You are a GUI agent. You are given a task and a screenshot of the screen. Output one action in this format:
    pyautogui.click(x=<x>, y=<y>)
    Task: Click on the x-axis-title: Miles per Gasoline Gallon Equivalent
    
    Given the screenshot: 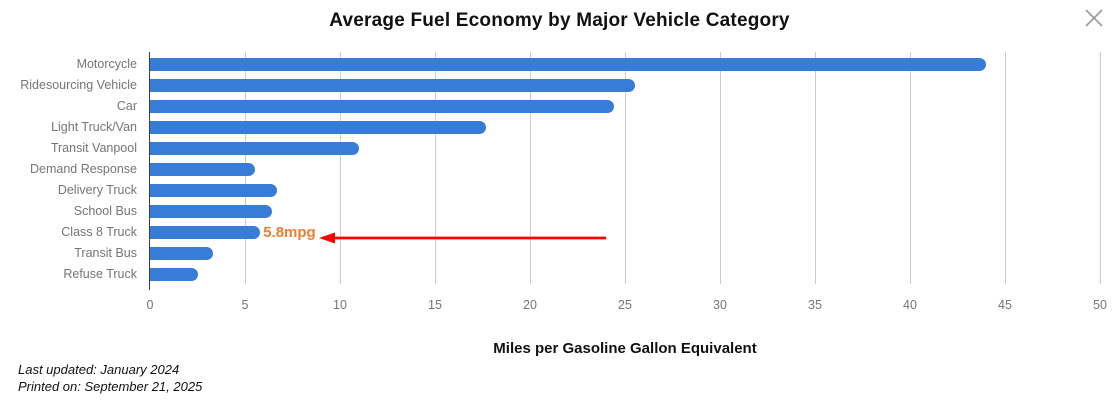 What is the action you would take?
    pyautogui.click(x=625, y=348)
    